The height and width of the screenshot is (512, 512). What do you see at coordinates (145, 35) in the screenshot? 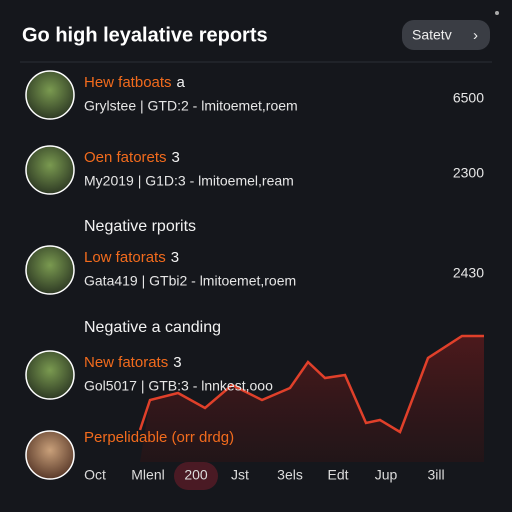
I see `title: Go high leyalative reports` at bounding box center [145, 35].